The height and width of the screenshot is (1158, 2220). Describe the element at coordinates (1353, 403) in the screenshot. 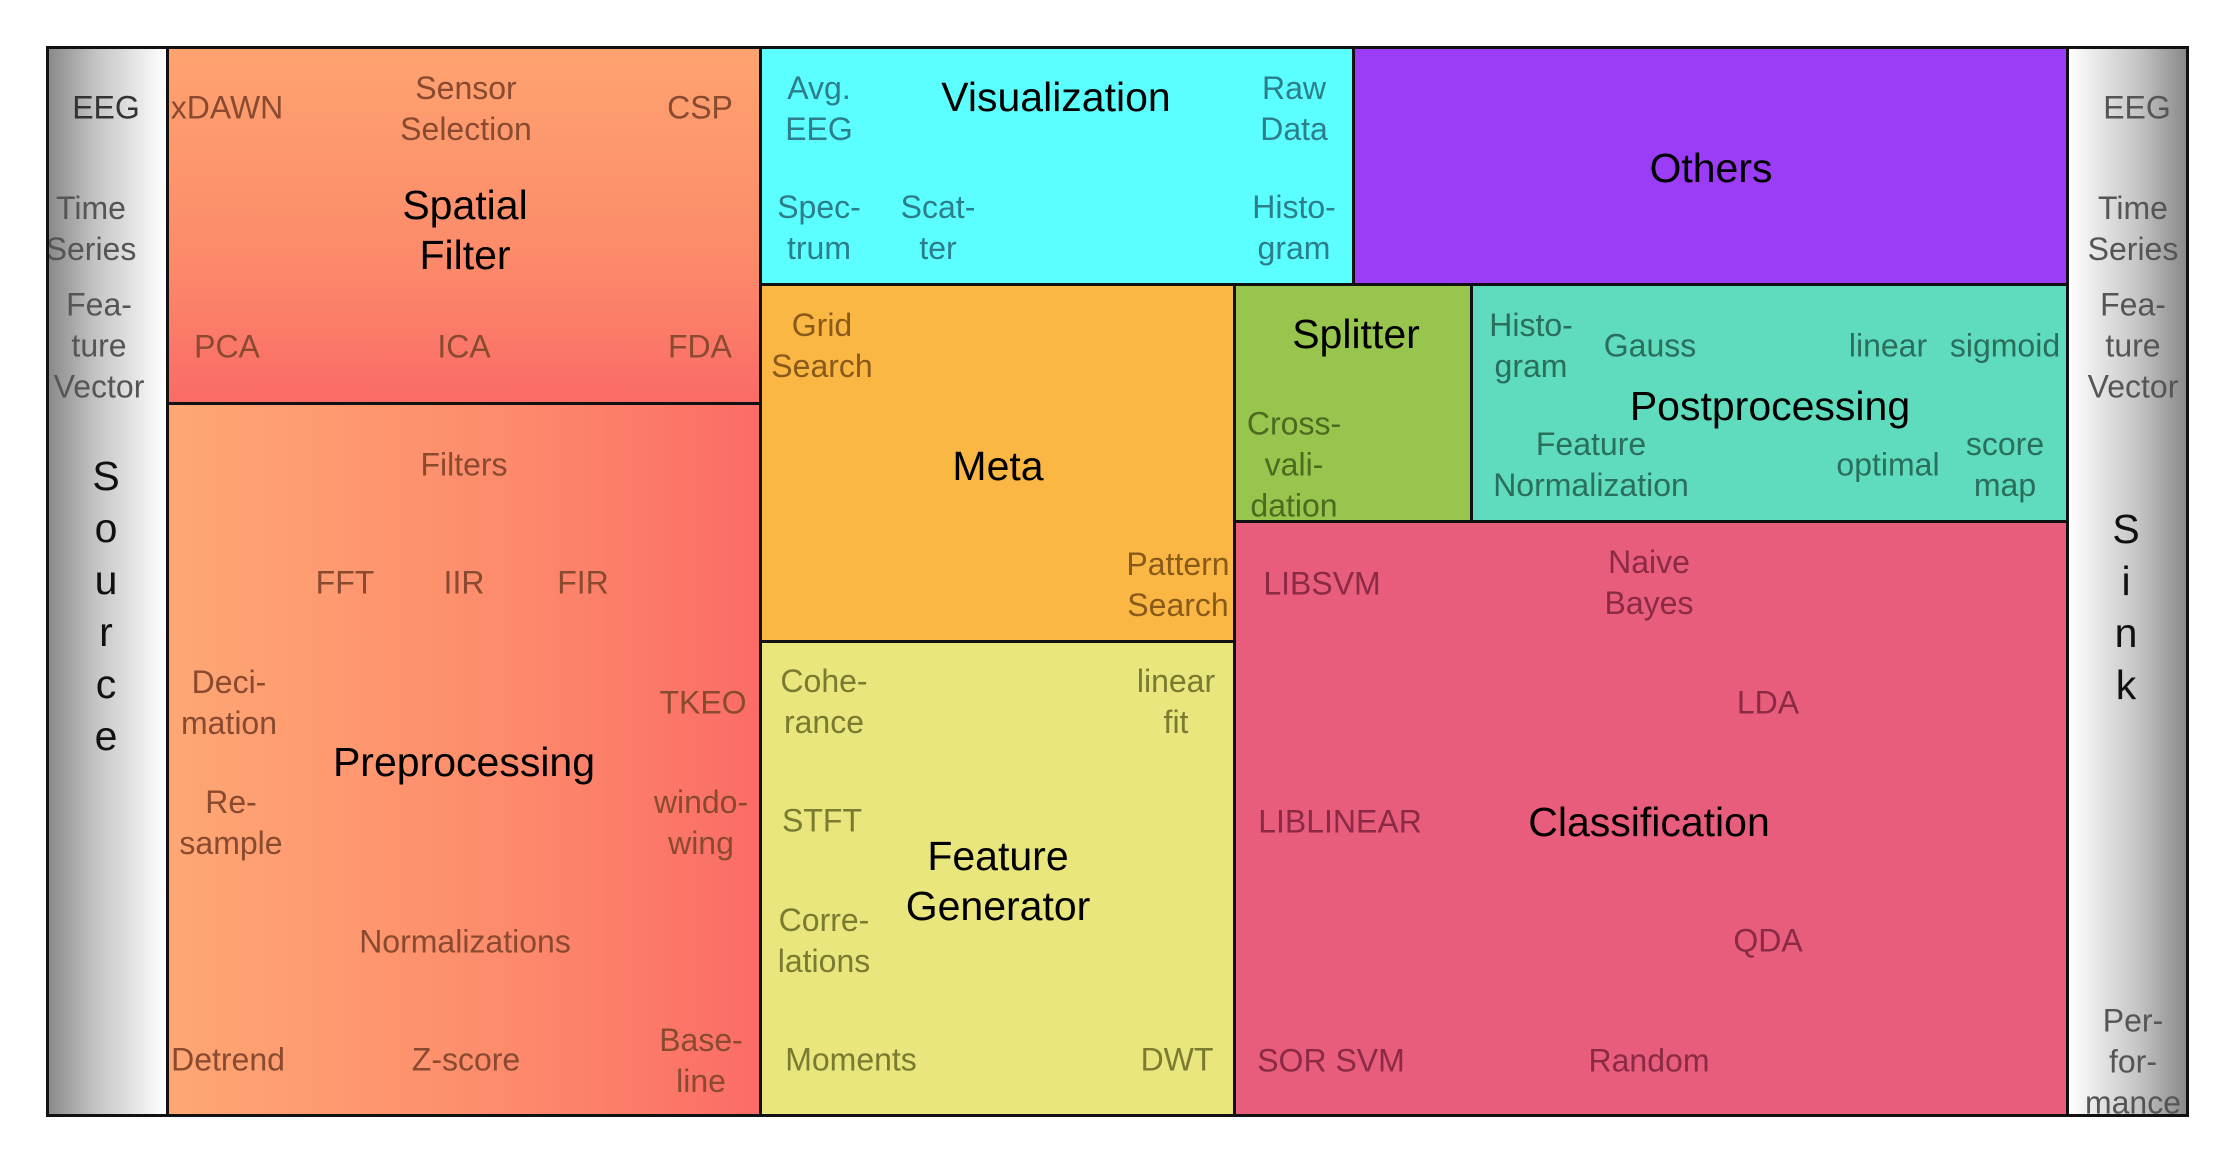

I see `splitter-box: Splitter Cross- vali- dation` at that location.